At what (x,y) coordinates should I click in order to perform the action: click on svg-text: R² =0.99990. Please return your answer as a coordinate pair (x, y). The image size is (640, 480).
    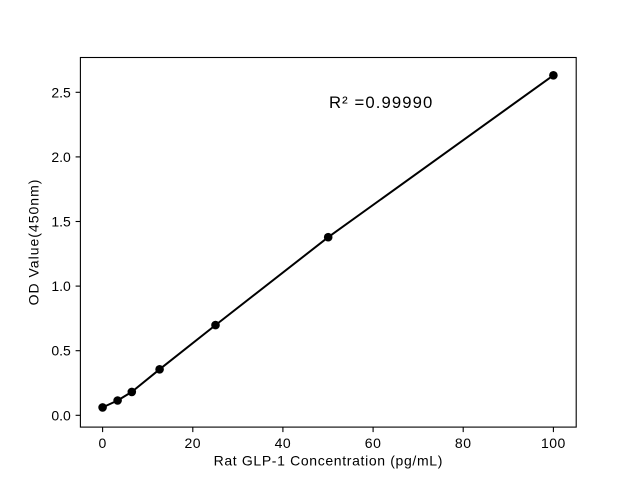
    Looking at the image, I should click on (381, 102).